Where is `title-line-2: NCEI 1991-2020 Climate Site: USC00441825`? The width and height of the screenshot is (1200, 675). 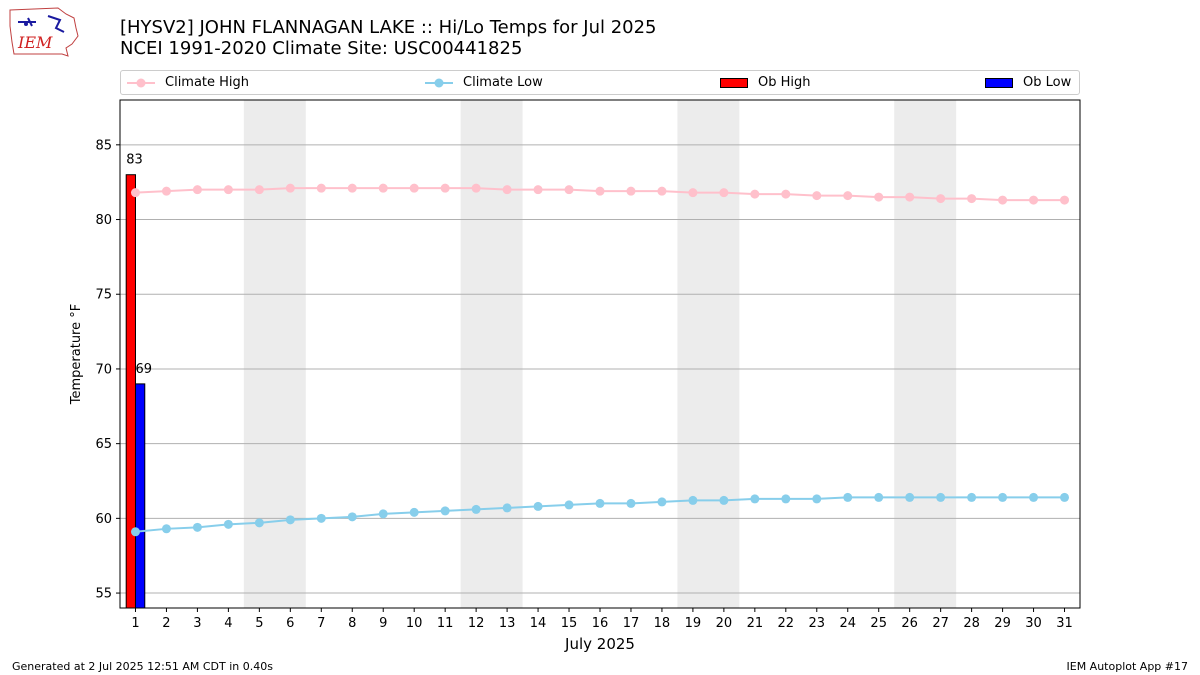
title-line-2: NCEI 1991-2020 Climate Site: USC00441825 is located at coordinates (321, 48).